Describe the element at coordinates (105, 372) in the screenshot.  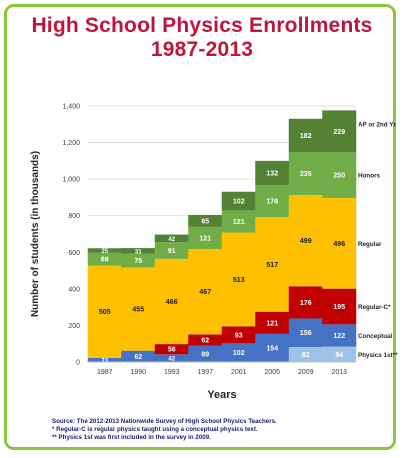
I see `x-tick-label: 1987` at that location.